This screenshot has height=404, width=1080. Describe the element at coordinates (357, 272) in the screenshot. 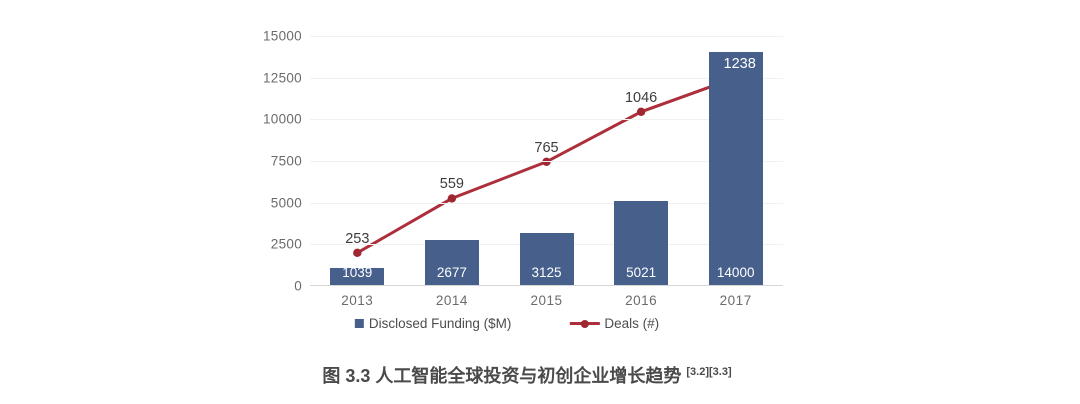

I see `funding-bar-value-label: 1039` at that location.